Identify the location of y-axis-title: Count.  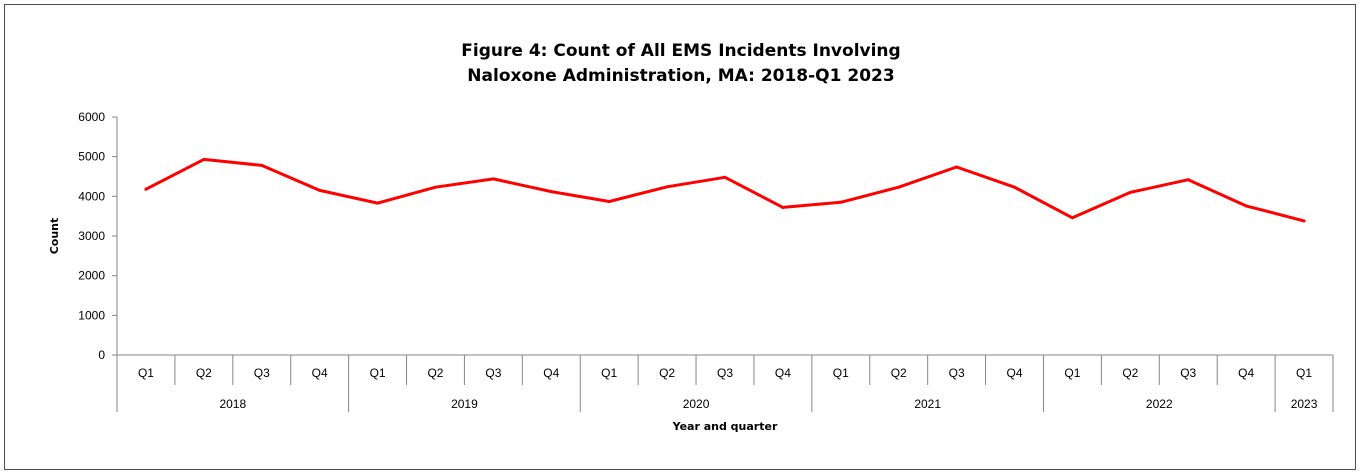
(54, 236).